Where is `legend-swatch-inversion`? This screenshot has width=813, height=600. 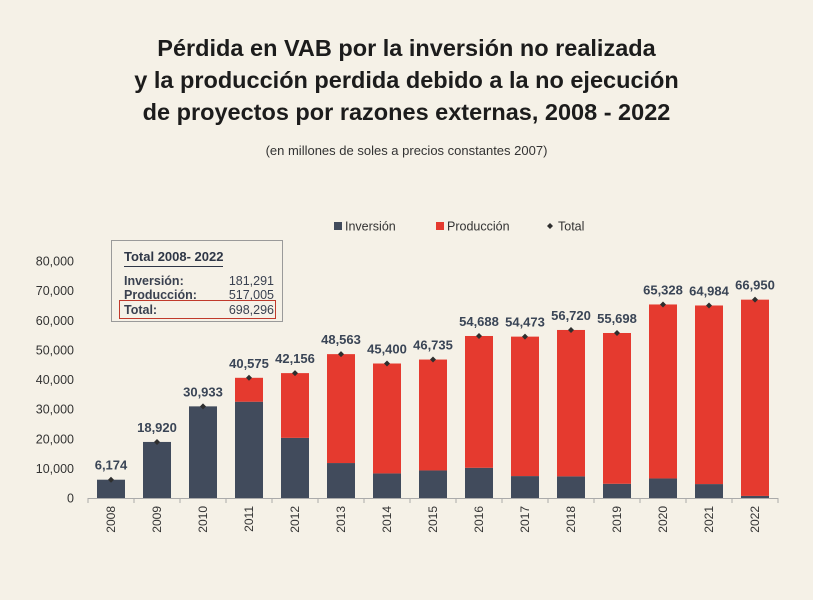
legend-swatch-inversion is located at coordinates (338, 226).